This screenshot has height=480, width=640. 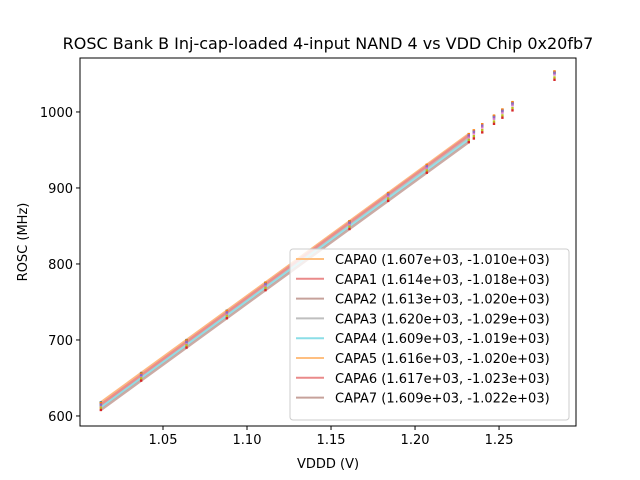 I want to click on legend-label-capa7: CAPA7 (1.609e+03, -1.022e+03), so click(x=442, y=399).